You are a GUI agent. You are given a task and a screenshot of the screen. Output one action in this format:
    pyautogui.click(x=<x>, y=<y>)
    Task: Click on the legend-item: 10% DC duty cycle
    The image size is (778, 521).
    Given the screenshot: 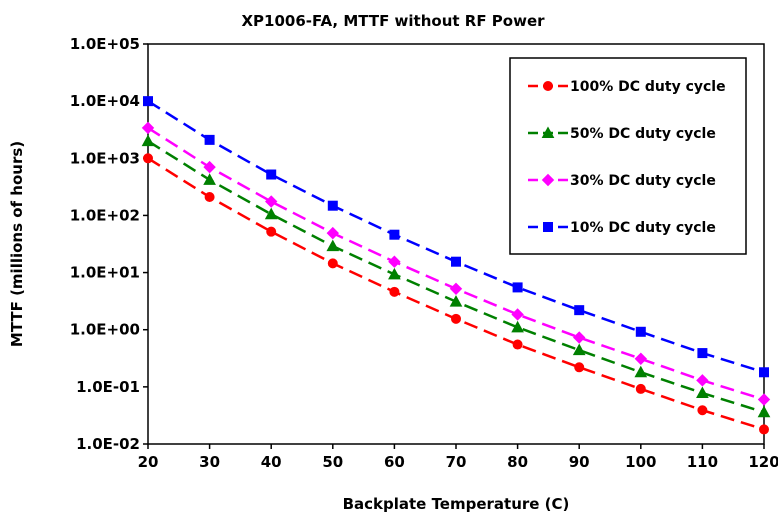 What is the action you would take?
    pyautogui.click(x=622, y=228)
    